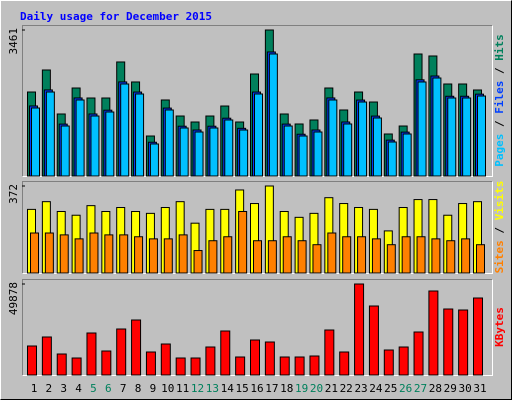  Describe the element at coordinates (13, 298) in the screenshot. I see `y-tick-label: 49878` at that location.